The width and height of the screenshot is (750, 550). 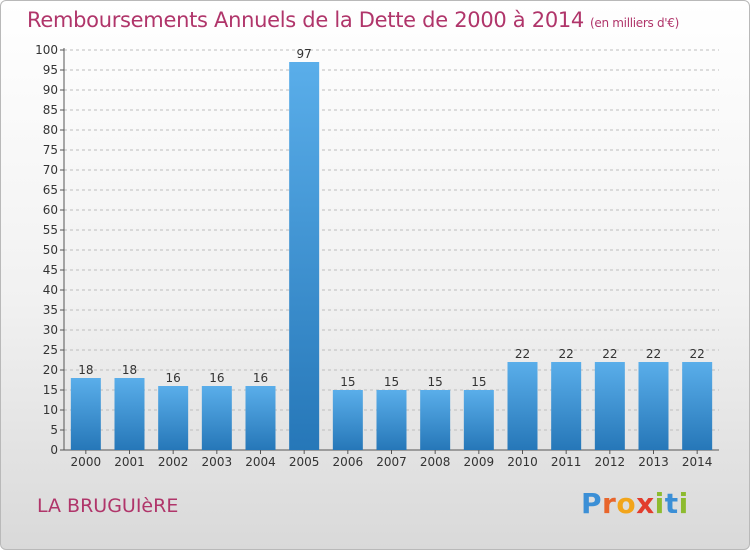 What do you see at coordinates (304, 462) in the screenshot?
I see `x-tick-label-2005: 2005` at bounding box center [304, 462].